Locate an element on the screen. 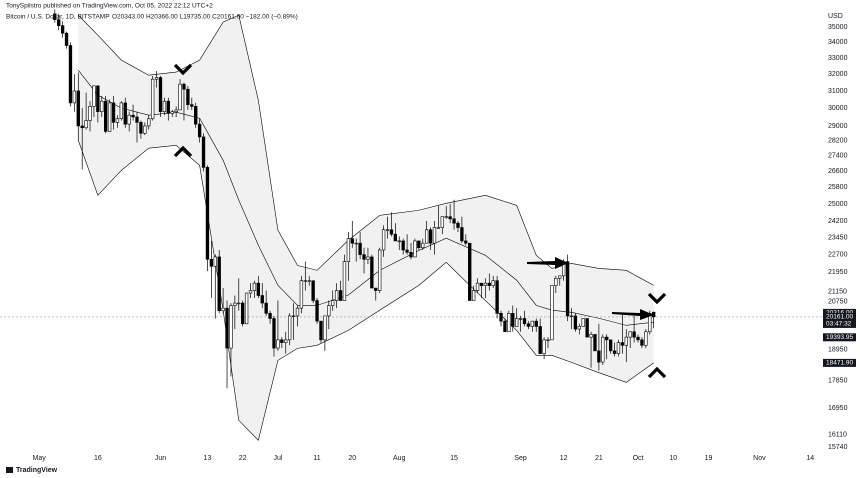 The width and height of the screenshot is (860, 478). y-tick-label: 16950 is located at coordinates (838, 408).